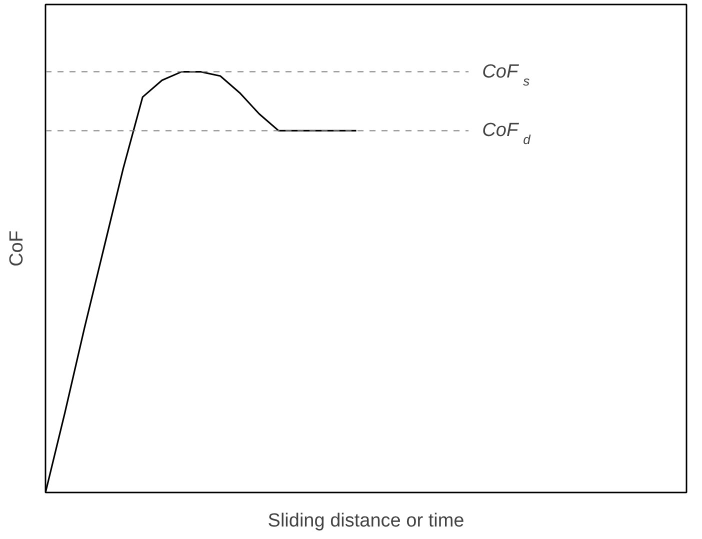 The image size is (702, 539). What do you see at coordinates (17, 248) in the screenshot?
I see `y-axis-title: CoF` at bounding box center [17, 248].